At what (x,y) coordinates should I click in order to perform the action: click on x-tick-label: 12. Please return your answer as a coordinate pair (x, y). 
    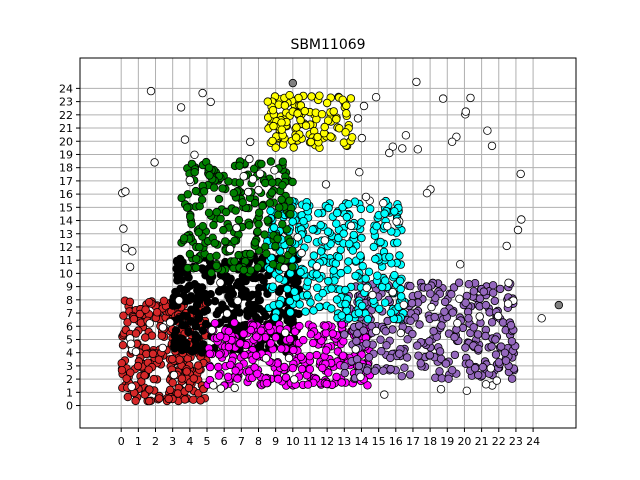
    Looking at the image, I should click on (327, 441).